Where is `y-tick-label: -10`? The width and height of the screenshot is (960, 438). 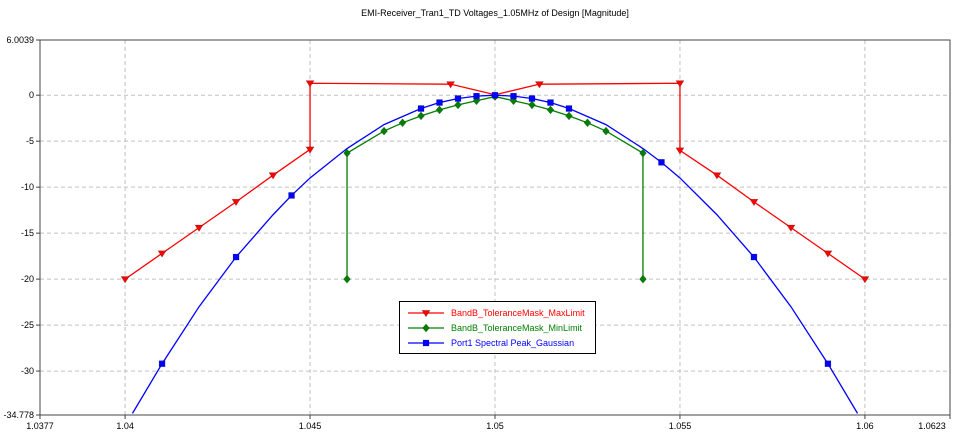
y-tick-label: -10 is located at coordinates (27, 187).